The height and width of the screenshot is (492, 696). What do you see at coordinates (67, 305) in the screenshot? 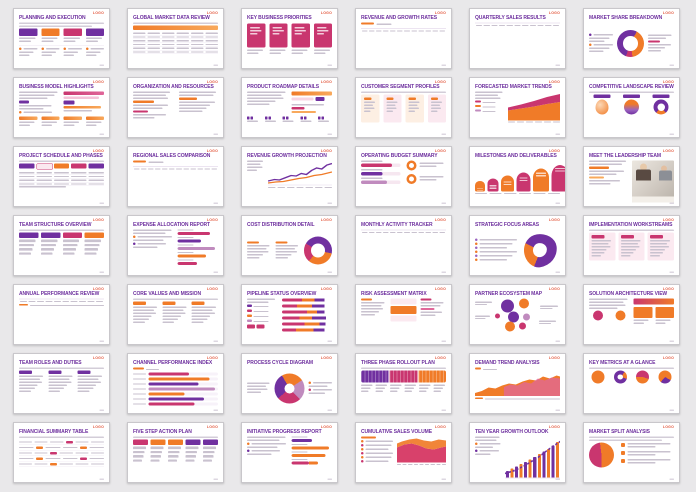
I see `caption-line` at bounding box center [67, 305].